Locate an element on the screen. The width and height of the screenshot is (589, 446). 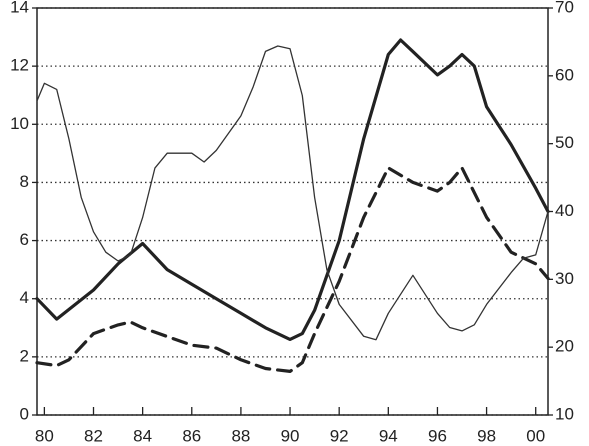
y-tick-label: 10 is located at coordinates (19, 123).